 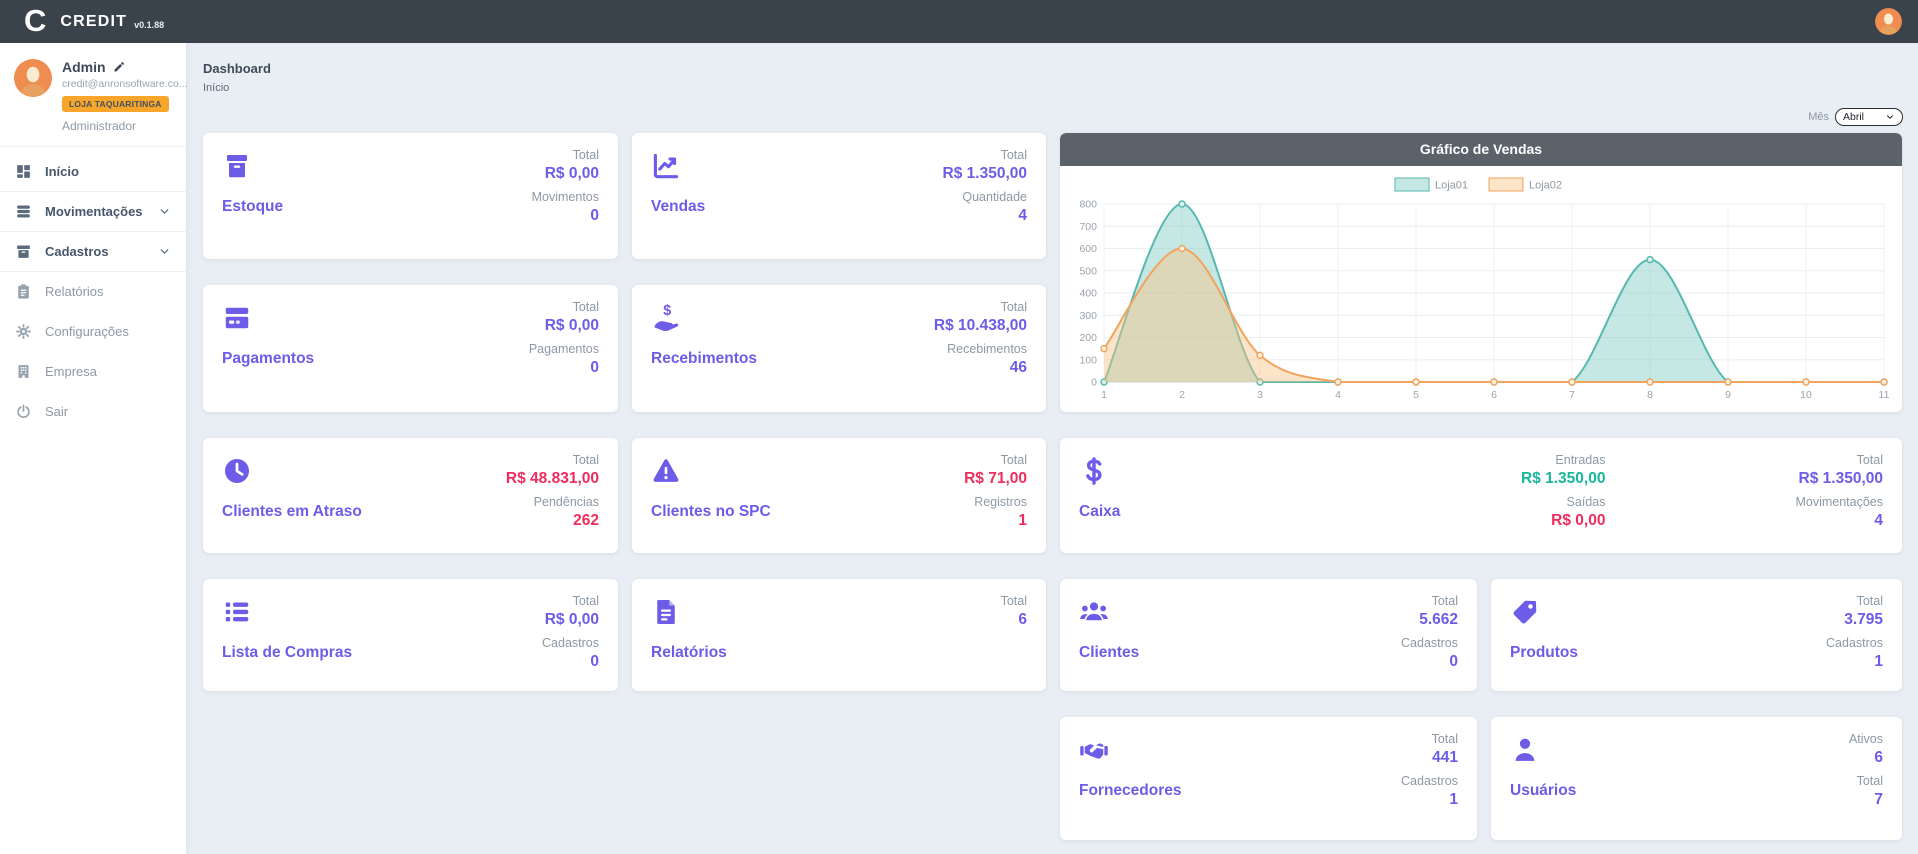 What do you see at coordinates (23, 371) in the screenshot?
I see `building-icon` at bounding box center [23, 371].